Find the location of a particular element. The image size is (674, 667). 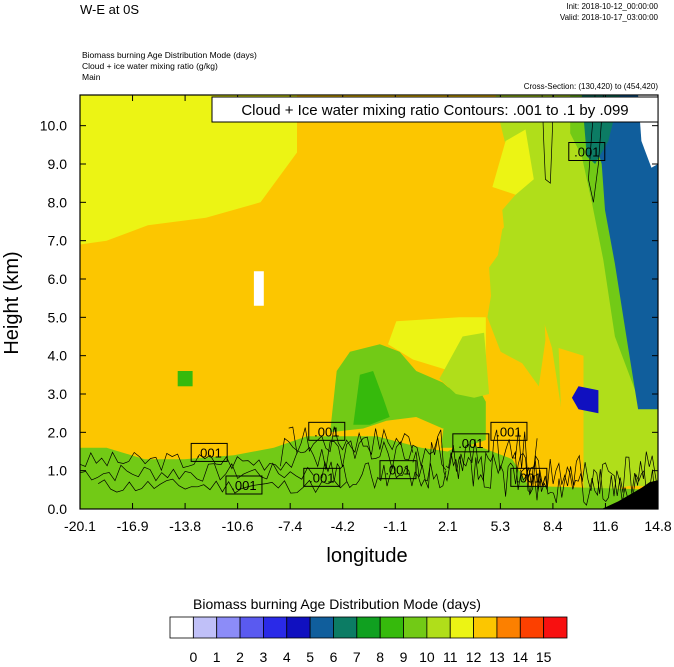

y-tick-label: 9.0 is located at coordinates (58, 164).